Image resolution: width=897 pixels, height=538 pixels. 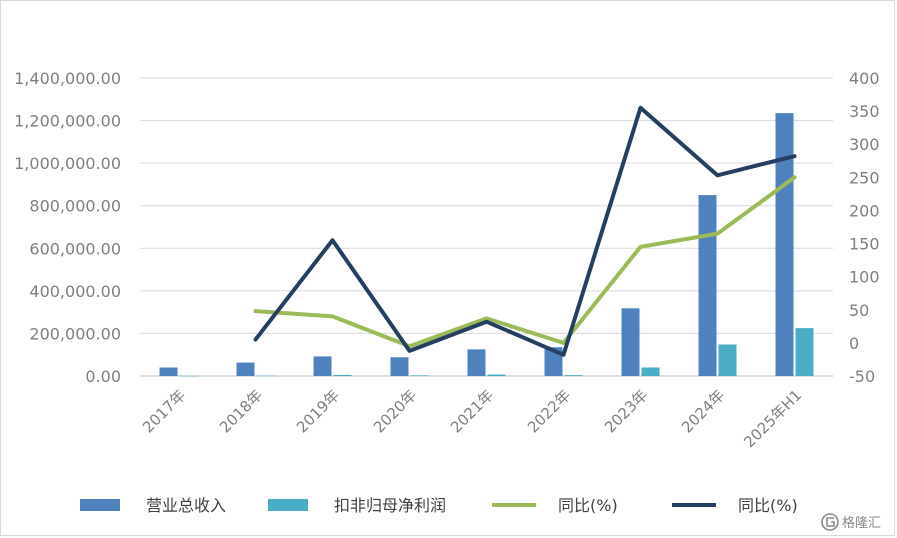 What do you see at coordinates (854, 343) in the screenshot?
I see `right-tick-label: 0` at bounding box center [854, 343].